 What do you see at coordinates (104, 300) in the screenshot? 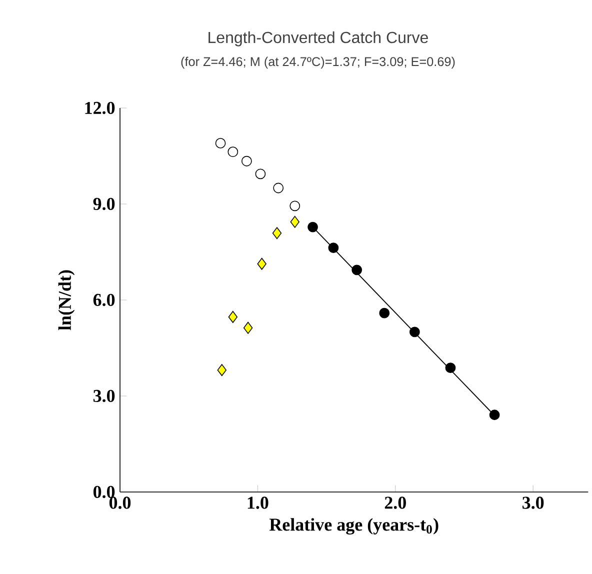
I see `y-tick-label: 6.0` at bounding box center [104, 300].